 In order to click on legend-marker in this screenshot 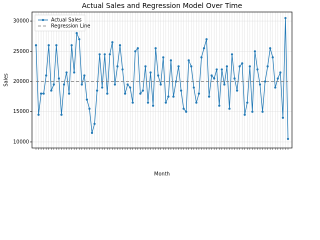, I will do `click(43, 20)`.